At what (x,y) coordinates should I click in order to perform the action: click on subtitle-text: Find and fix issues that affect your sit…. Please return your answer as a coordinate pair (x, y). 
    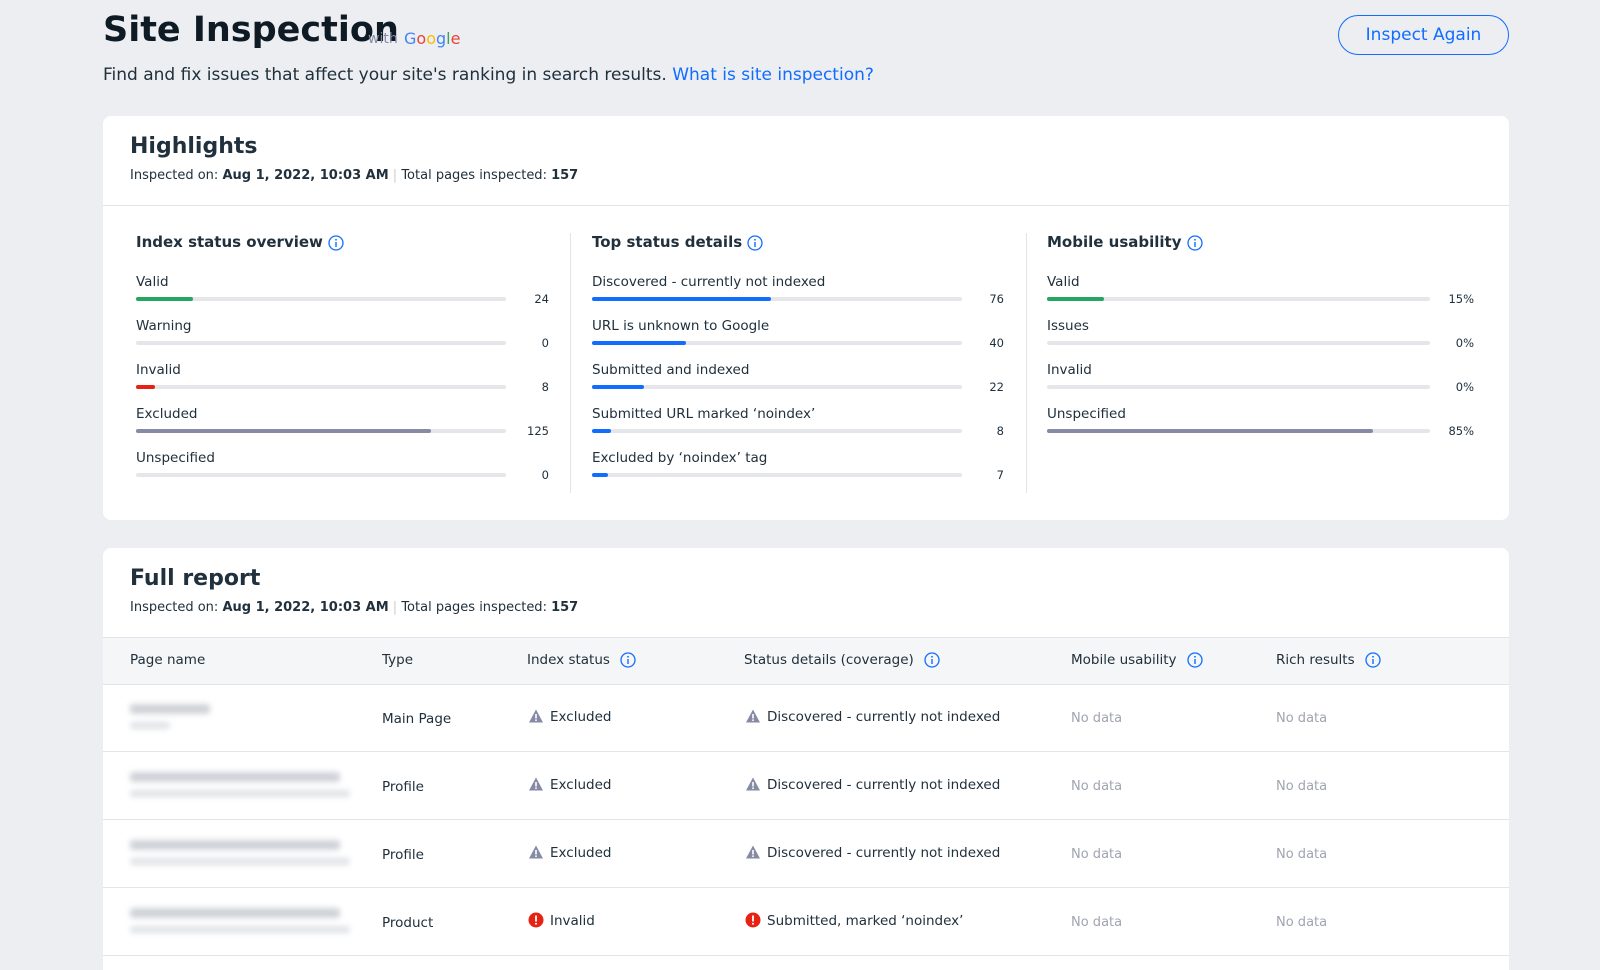
    Looking at the image, I should click on (385, 75).